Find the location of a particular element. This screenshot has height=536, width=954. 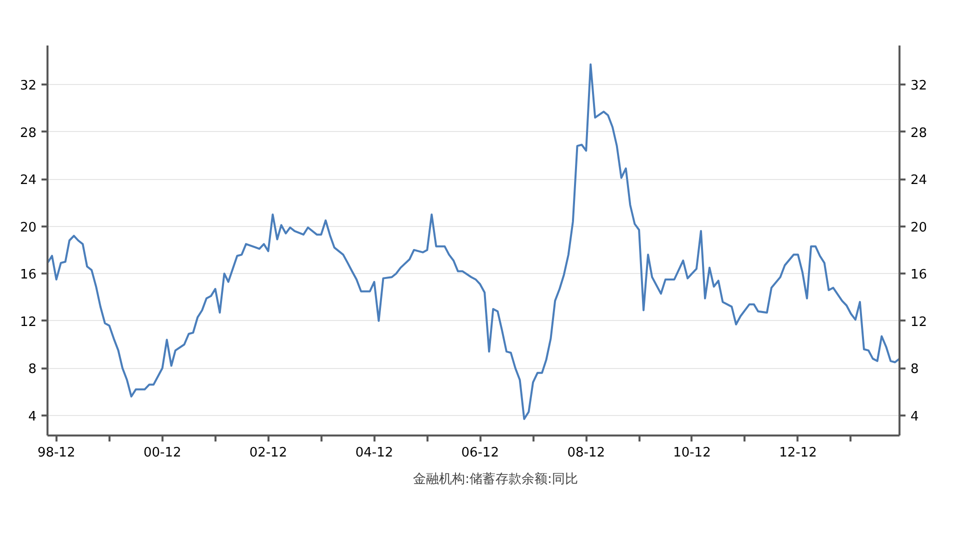

y-tick-label: 28 is located at coordinates (28, 133).